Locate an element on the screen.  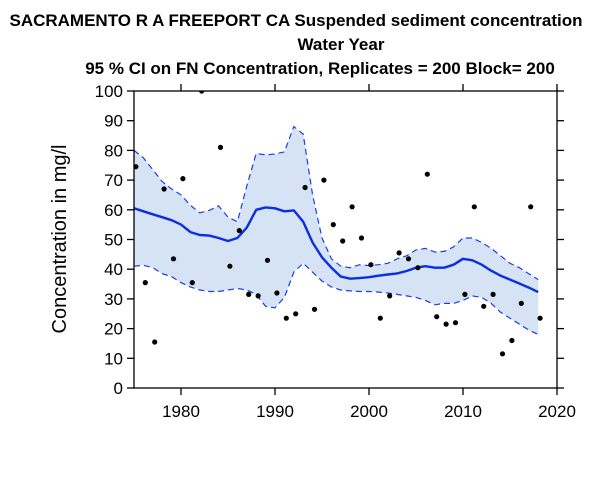
y-tick-label: 30 is located at coordinates (113, 299).